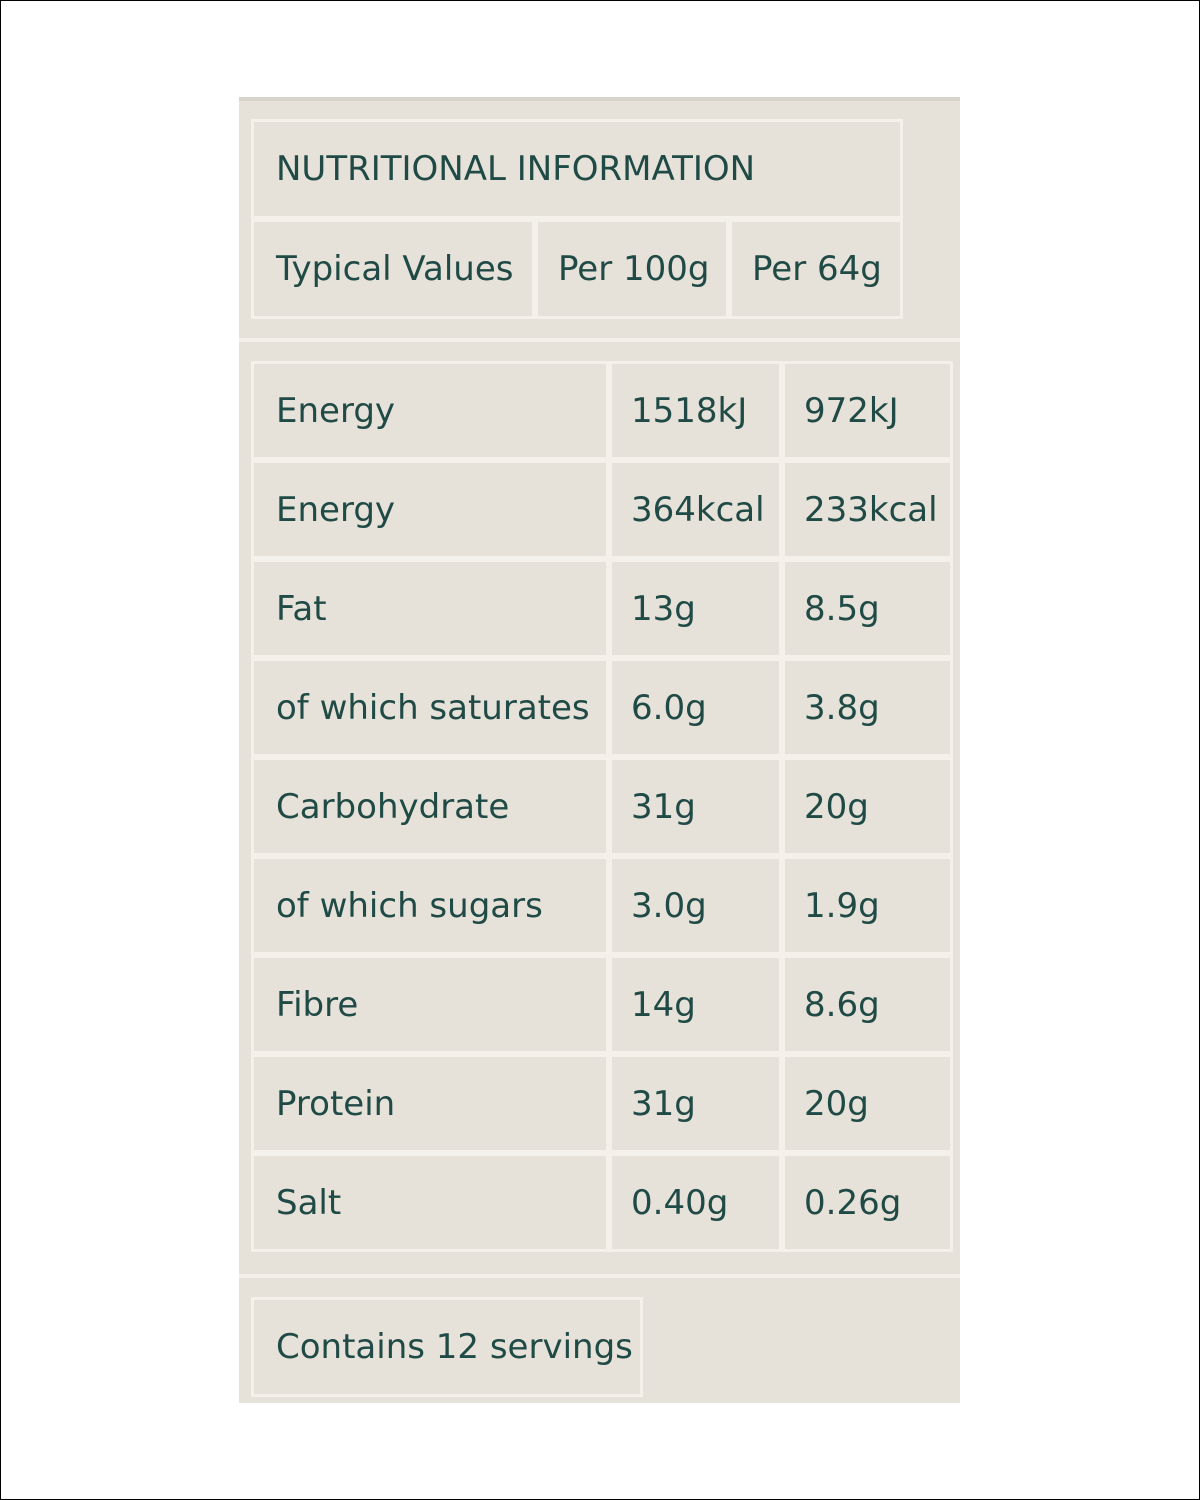 The image size is (1200, 1500). What do you see at coordinates (430, 608) in the screenshot?
I see `nutrient-label: Fat` at bounding box center [430, 608].